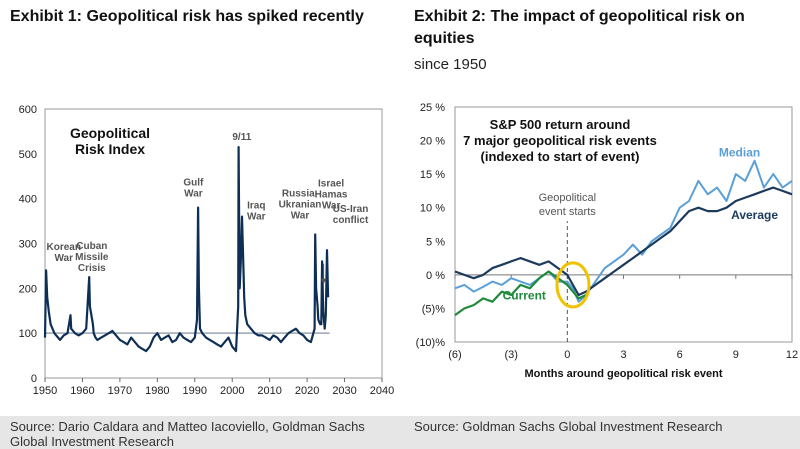 The width and height of the screenshot is (800, 449). Describe the element at coordinates (195, 391) in the screenshot. I see `x-tick-label: 1990` at that location.